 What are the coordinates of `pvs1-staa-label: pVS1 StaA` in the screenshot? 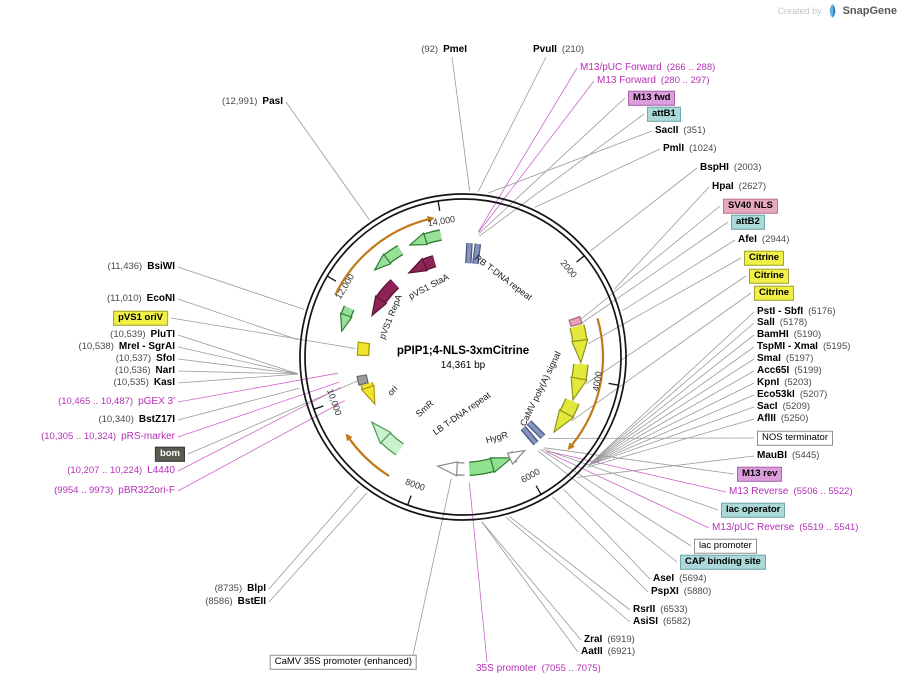 It's located at (429, 287).